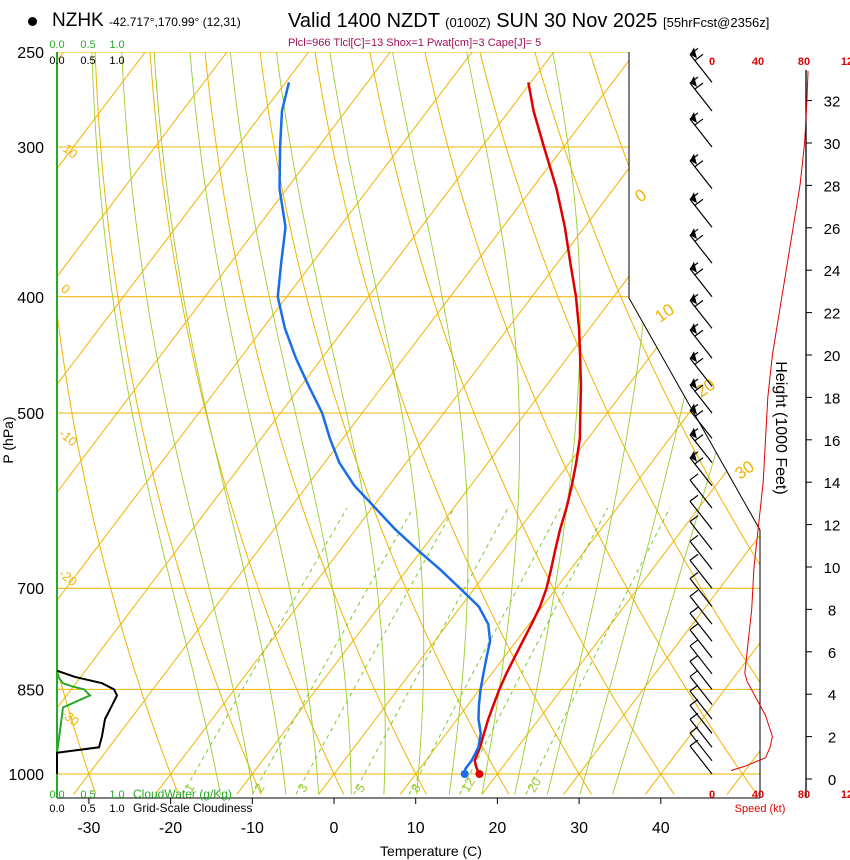 The height and width of the screenshot is (860, 850). What do you see at coordinates (780, 427) in the screenshot?
I see `height-axis-label: Height (1000 Feet)` at bounding box center [780, 427].